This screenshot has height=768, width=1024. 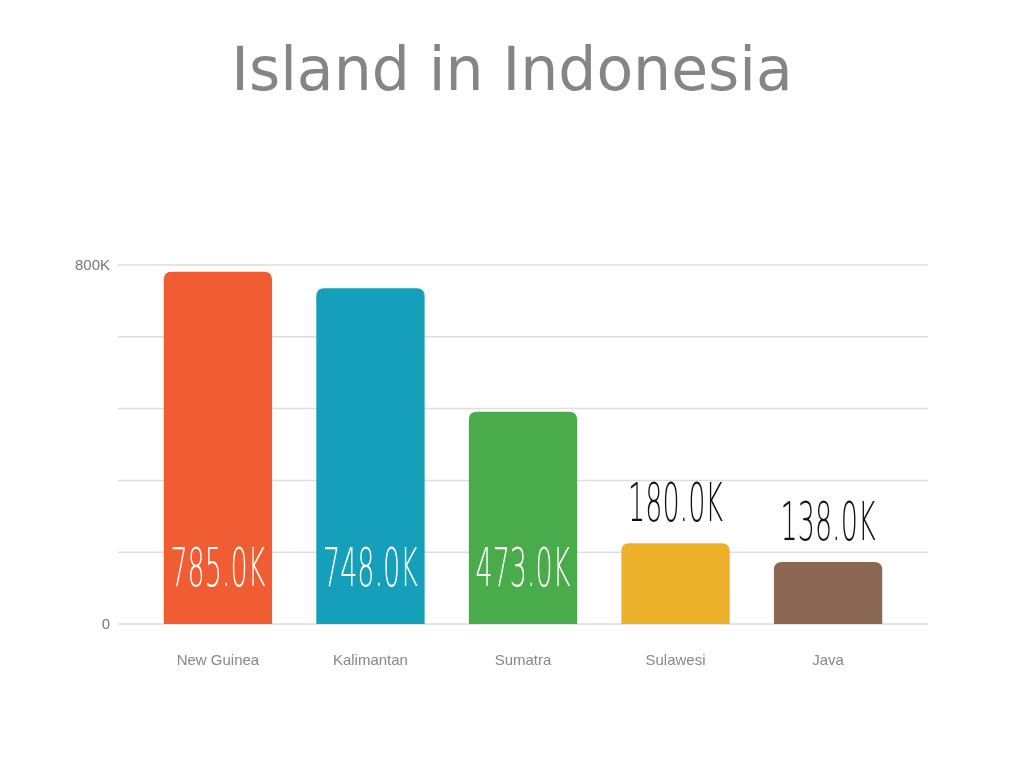 I want to click on x-tick-label: New Guinea, so click(x=218, y=659).